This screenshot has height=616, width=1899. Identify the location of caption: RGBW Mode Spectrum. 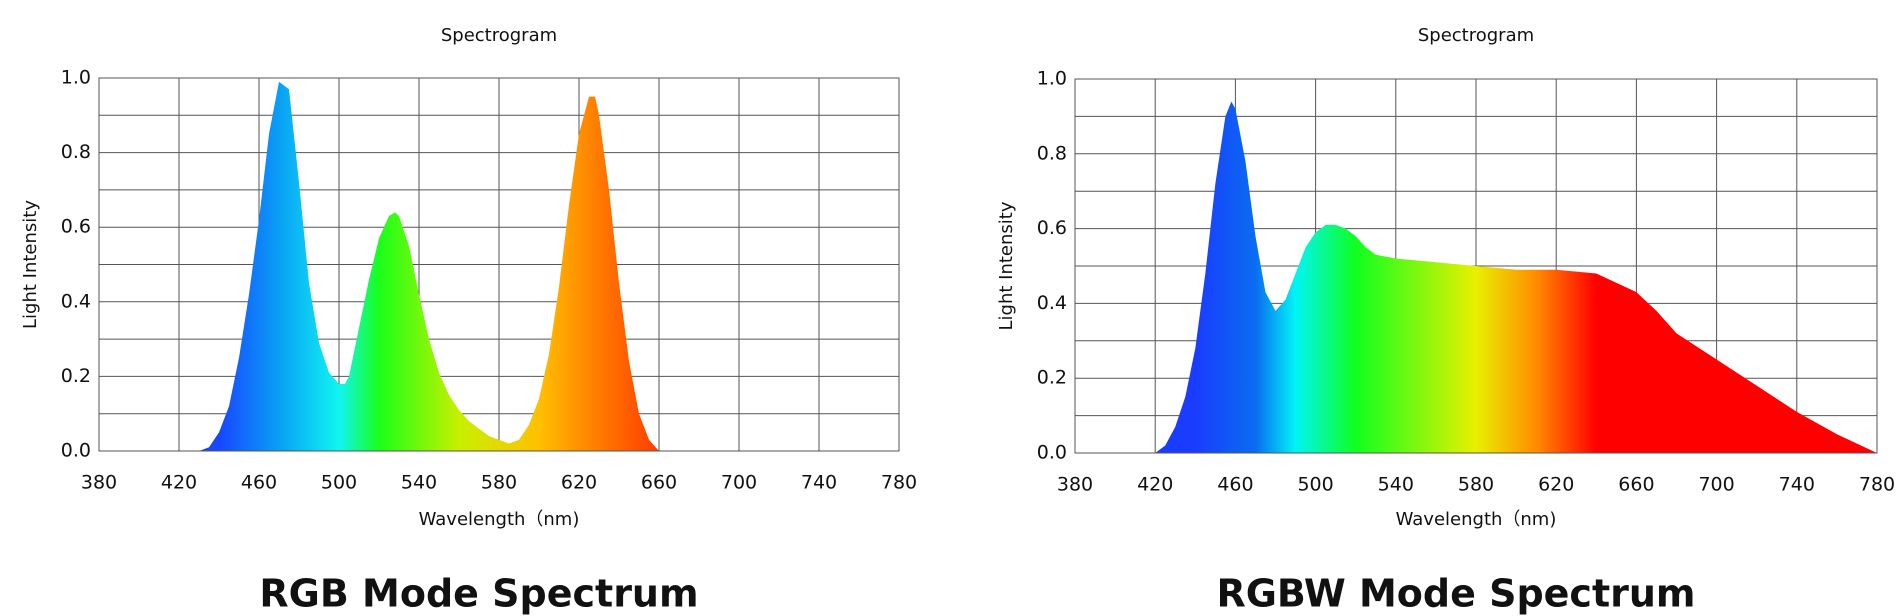
(1455, 594).